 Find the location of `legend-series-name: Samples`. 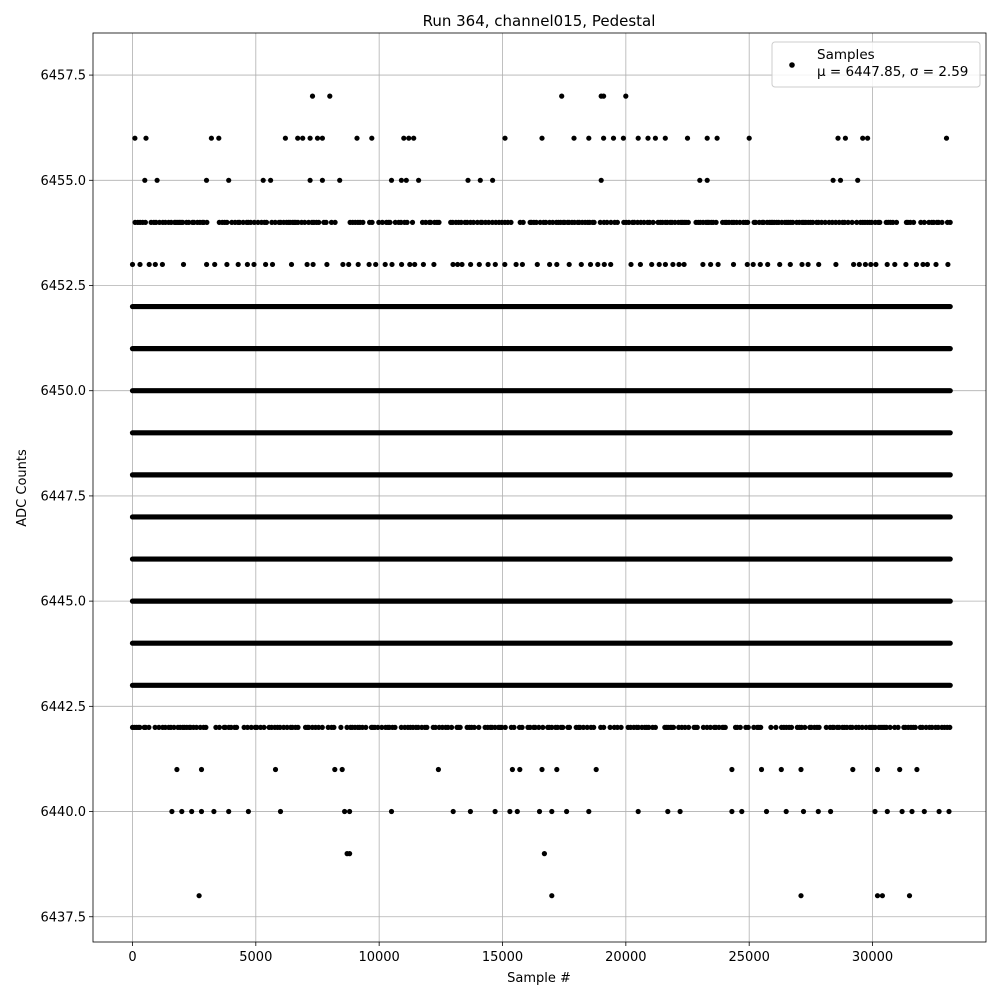

legend-series-name: Samples is located at coordinates (846, 55).